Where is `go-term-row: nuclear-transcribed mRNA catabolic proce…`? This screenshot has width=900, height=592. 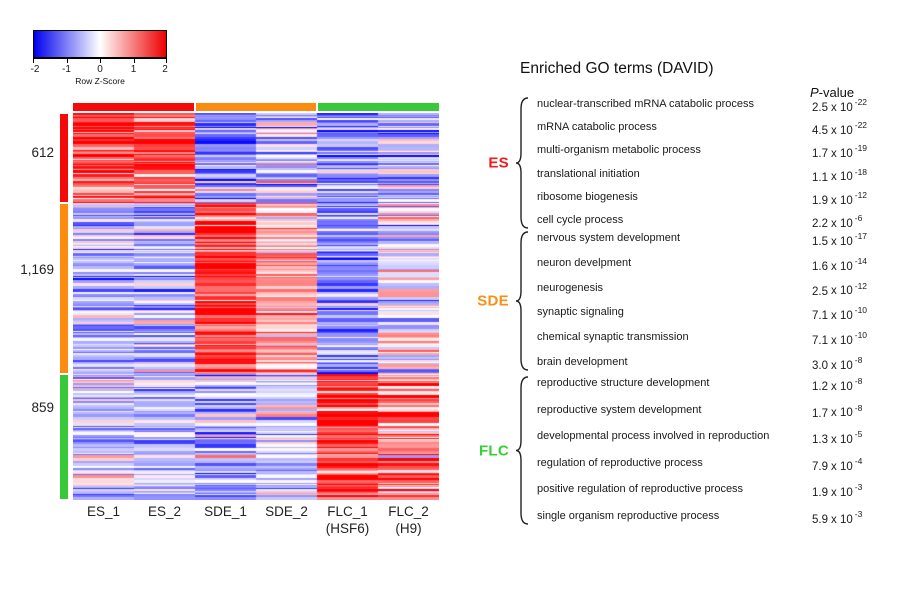 go-term-row: nuclear-transcribed mRNA catabolic proce… is located at coordinates (716, 105).